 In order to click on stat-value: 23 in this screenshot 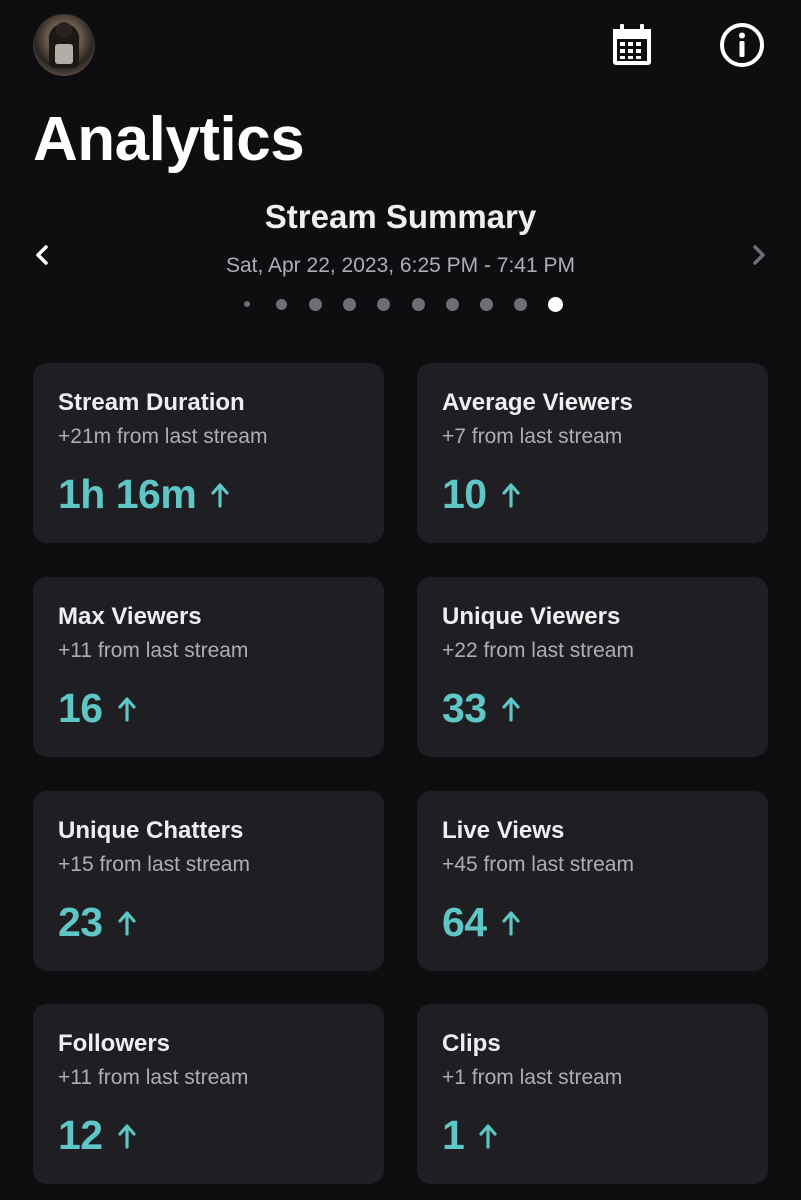, I will do `click(80, 922)`.